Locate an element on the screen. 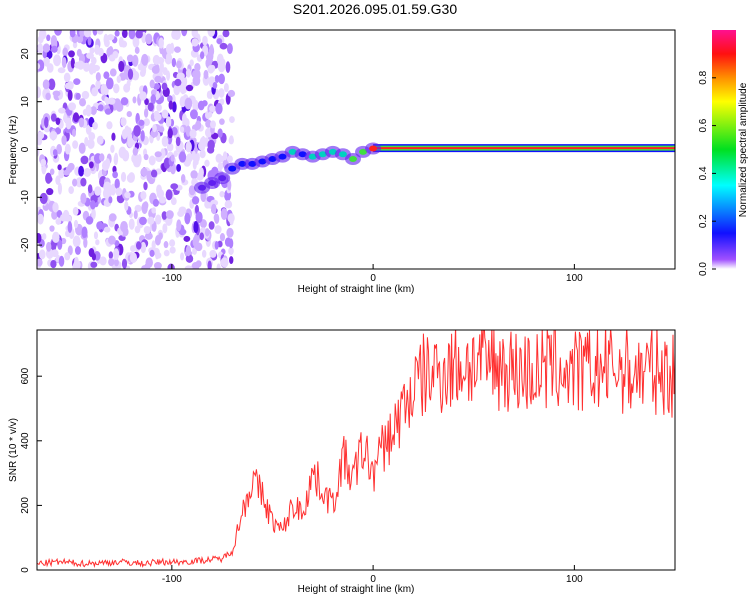 This screenshot has width=750, height=605. colorbar-tick-label: 0.2 is located at coordinates (703, 221).